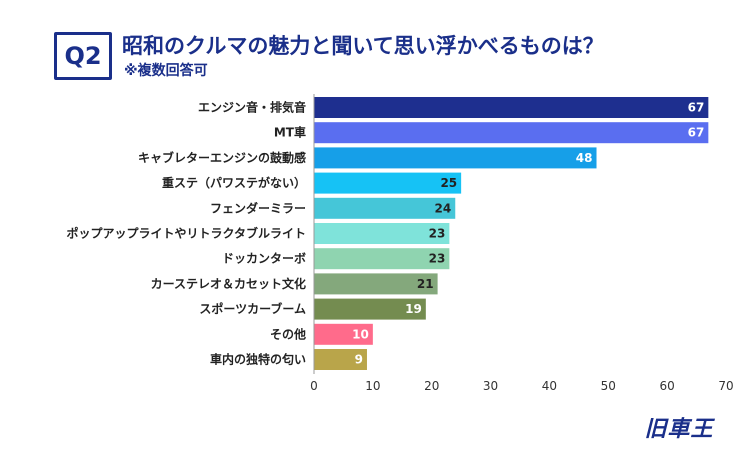  What do you see at coordinates (696, 108) in the screenshot?
I see `value-label-1: 67` at bounding box center [696, 108].